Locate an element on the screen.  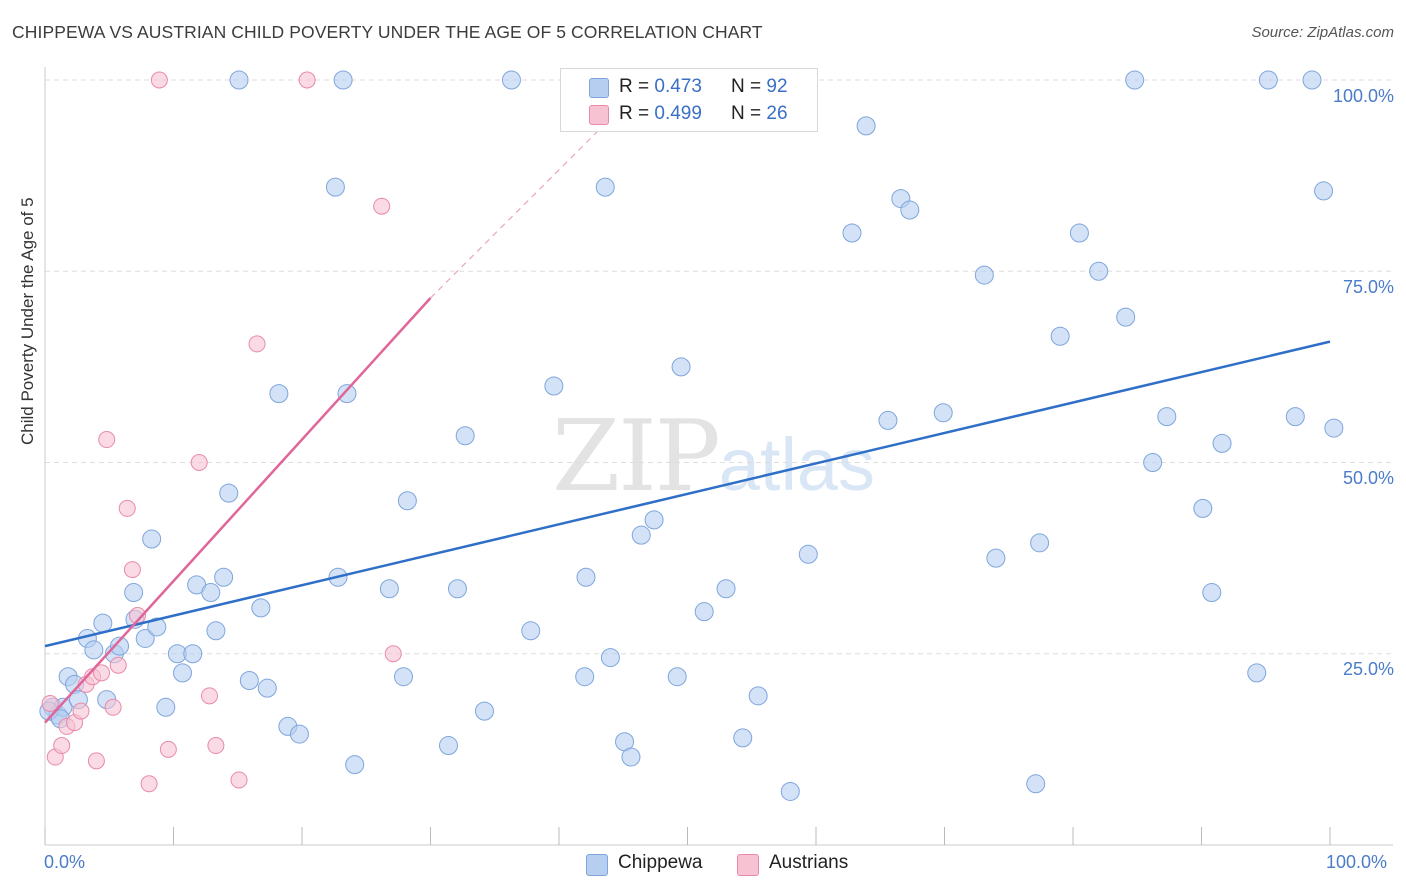
legend-n: N = 26 is located at coordinates (759, 114).